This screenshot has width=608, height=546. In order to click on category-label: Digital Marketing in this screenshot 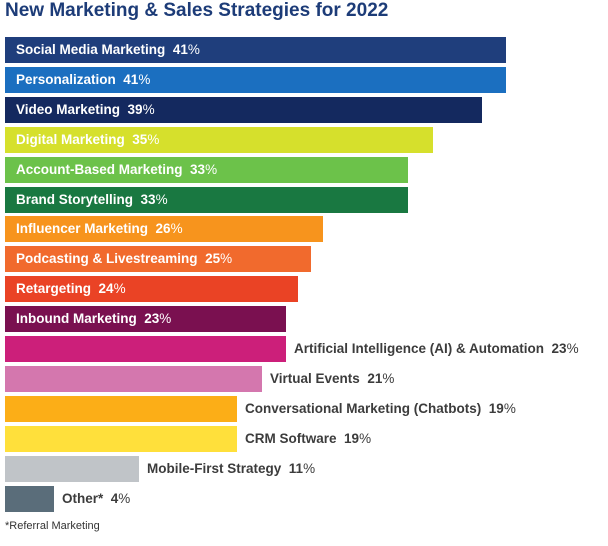, I will do `click(70, 139)`.